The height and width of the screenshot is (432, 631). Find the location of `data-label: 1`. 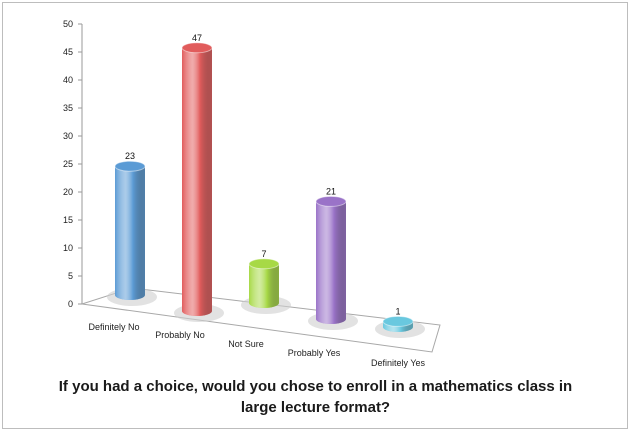

data-label: 1 is located at coordinates (397, 311).